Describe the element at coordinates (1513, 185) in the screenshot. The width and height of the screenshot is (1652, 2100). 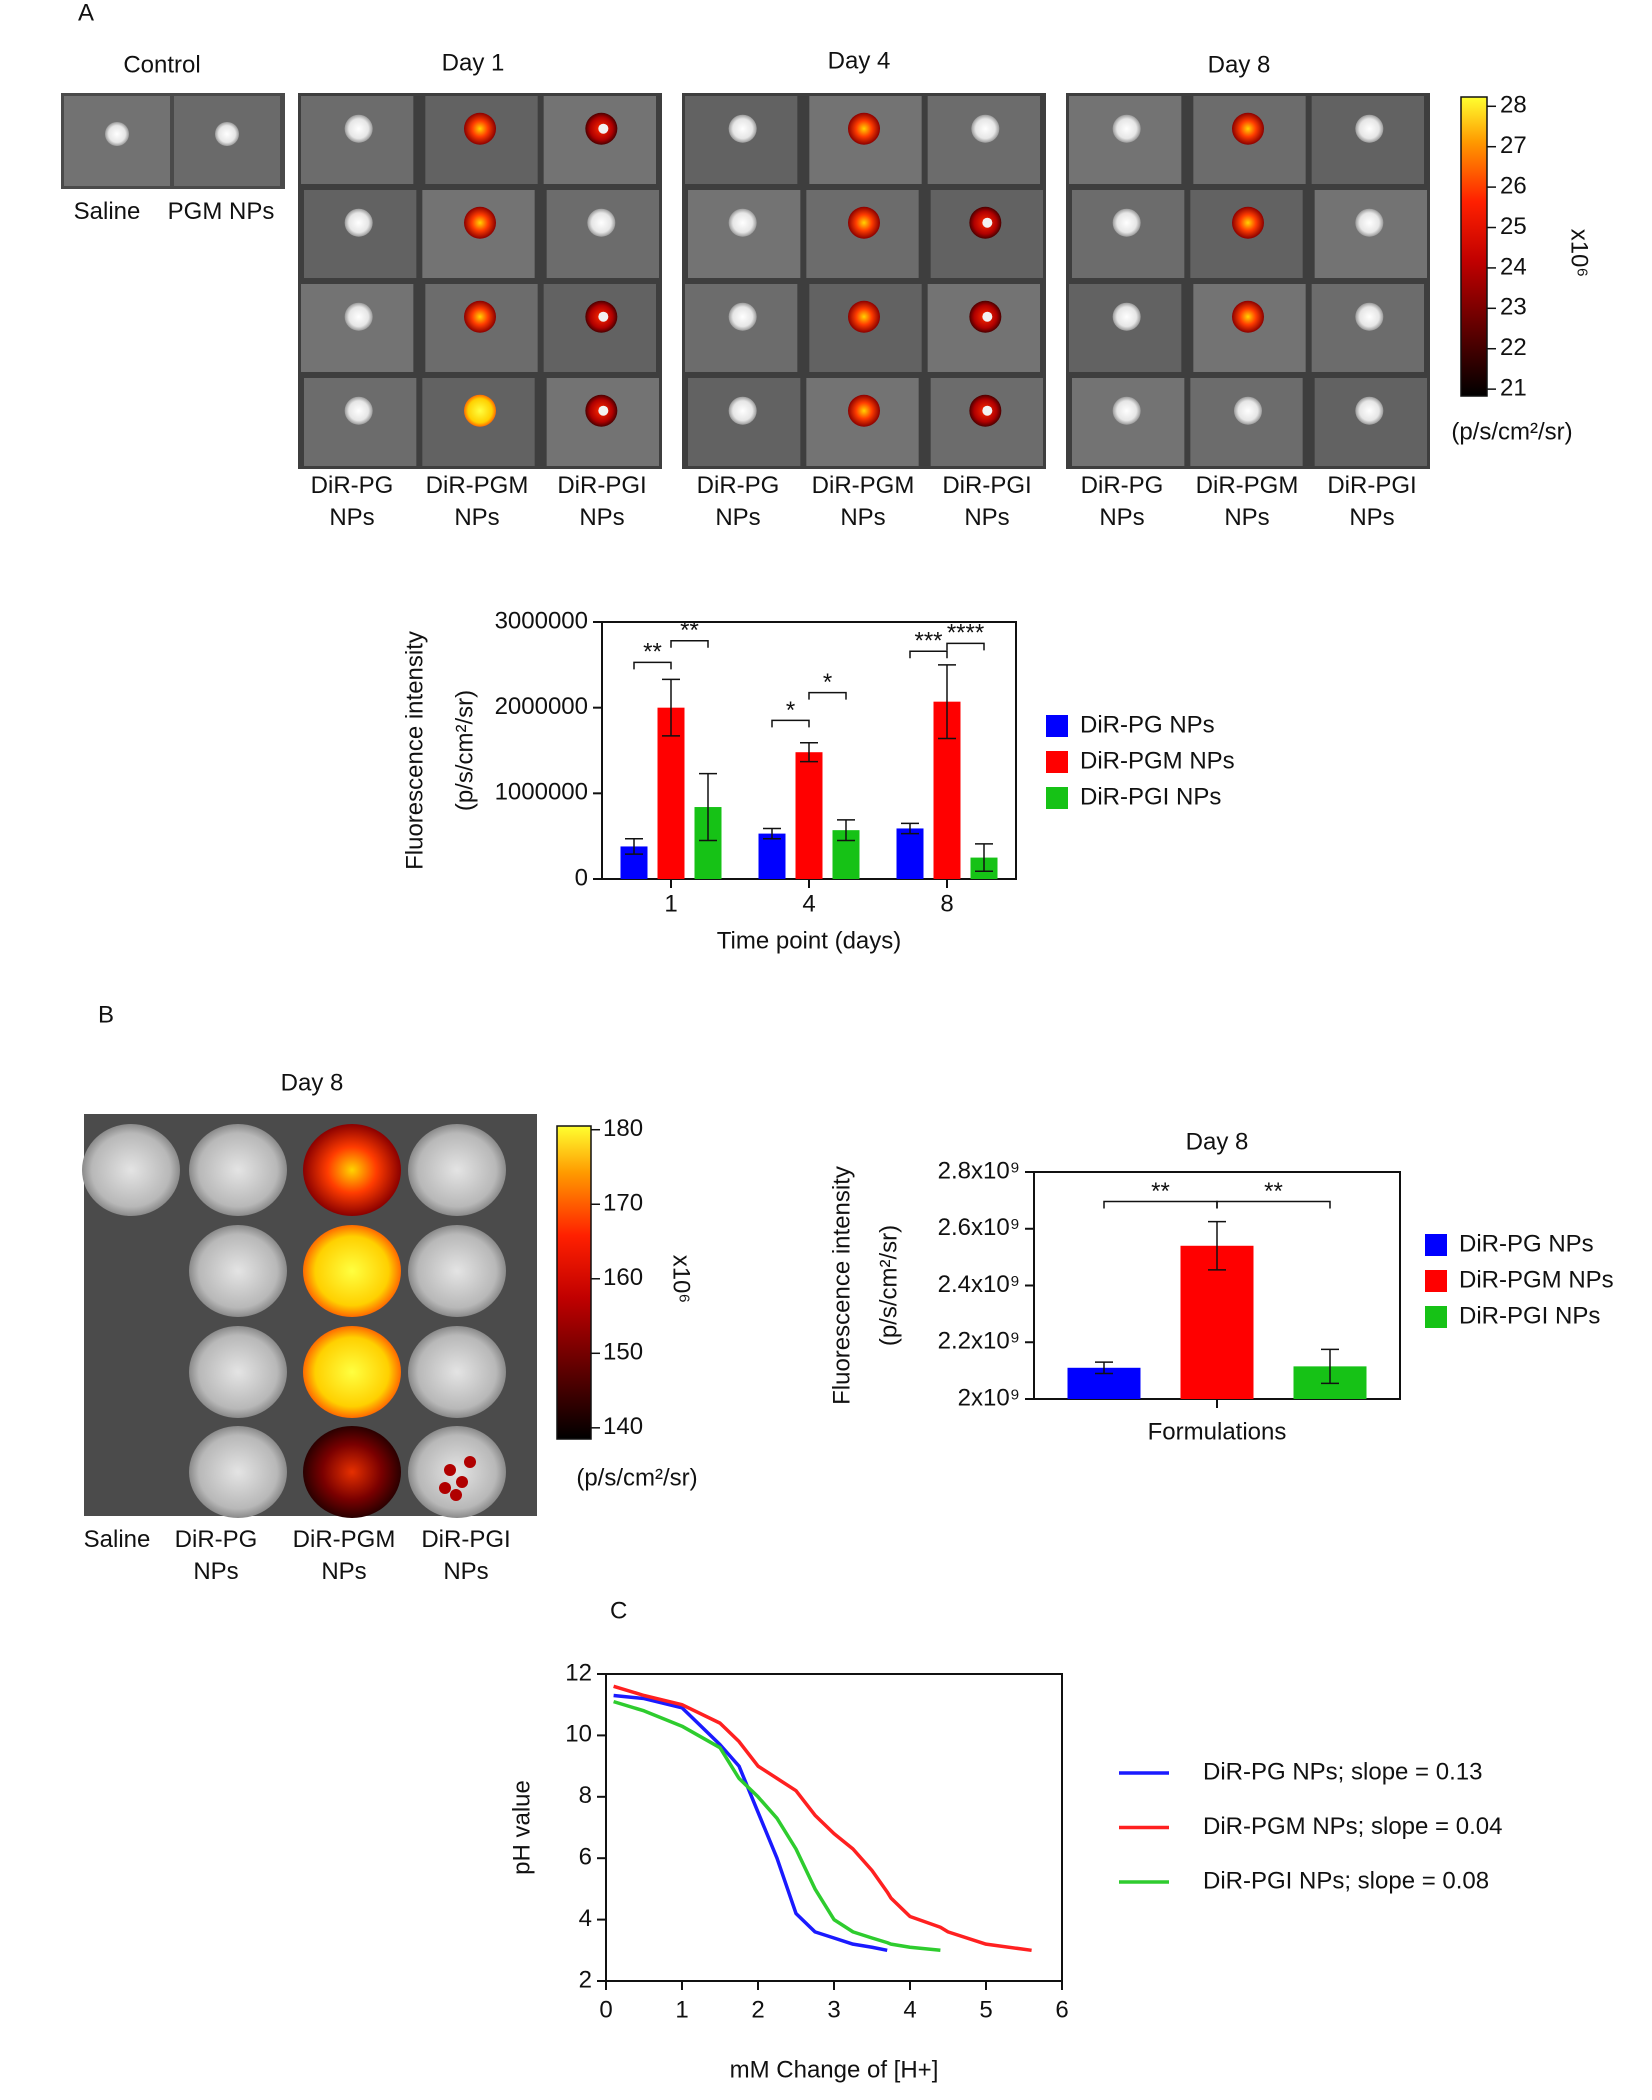
I see `colorbar-tick-label: 26` at that location.